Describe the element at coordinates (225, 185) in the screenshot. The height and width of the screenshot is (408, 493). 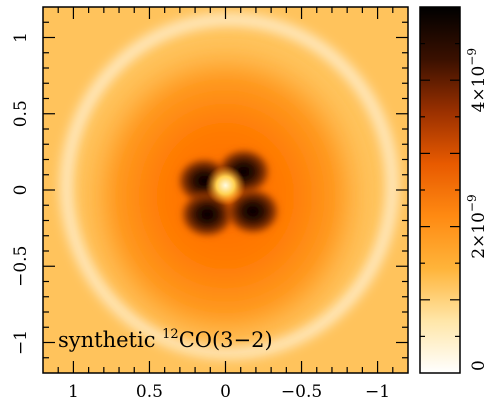
I see `central-peak` at that location.